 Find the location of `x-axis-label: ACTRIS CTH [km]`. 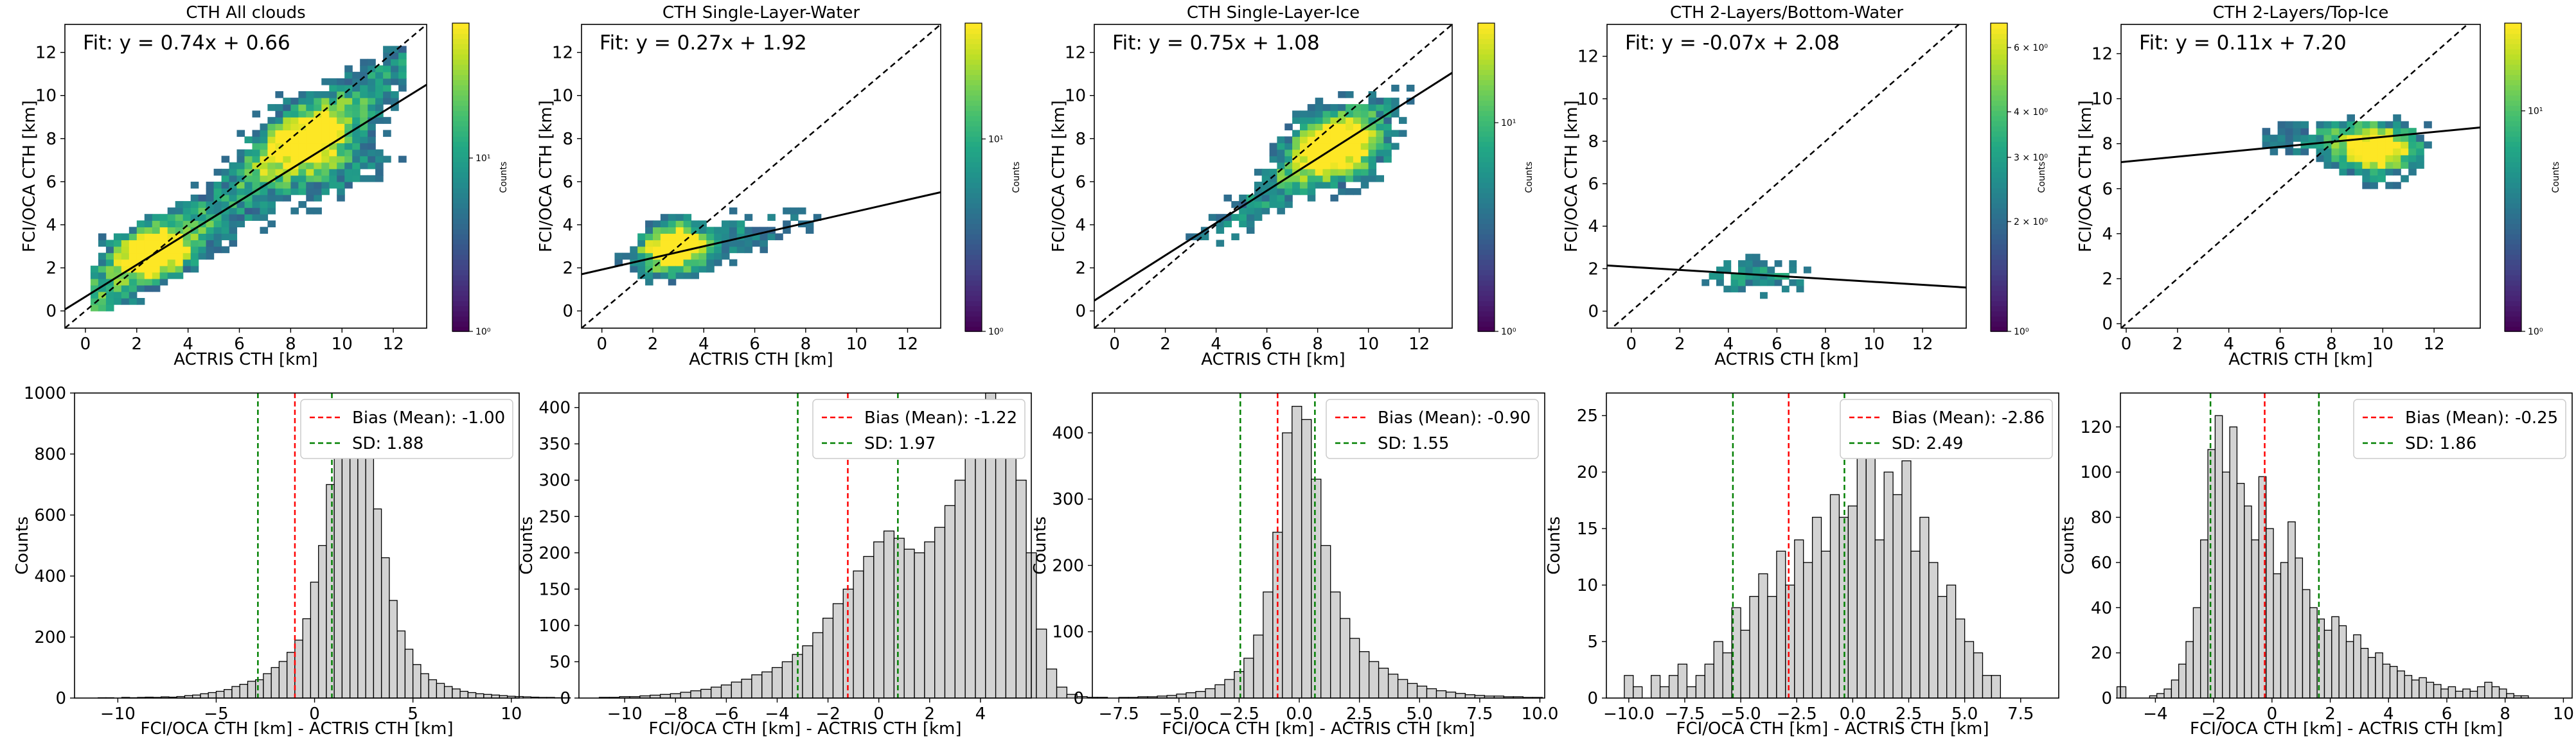

x-axis-label: ACTRIS CTH [km] is located at coordinates (245, 359).